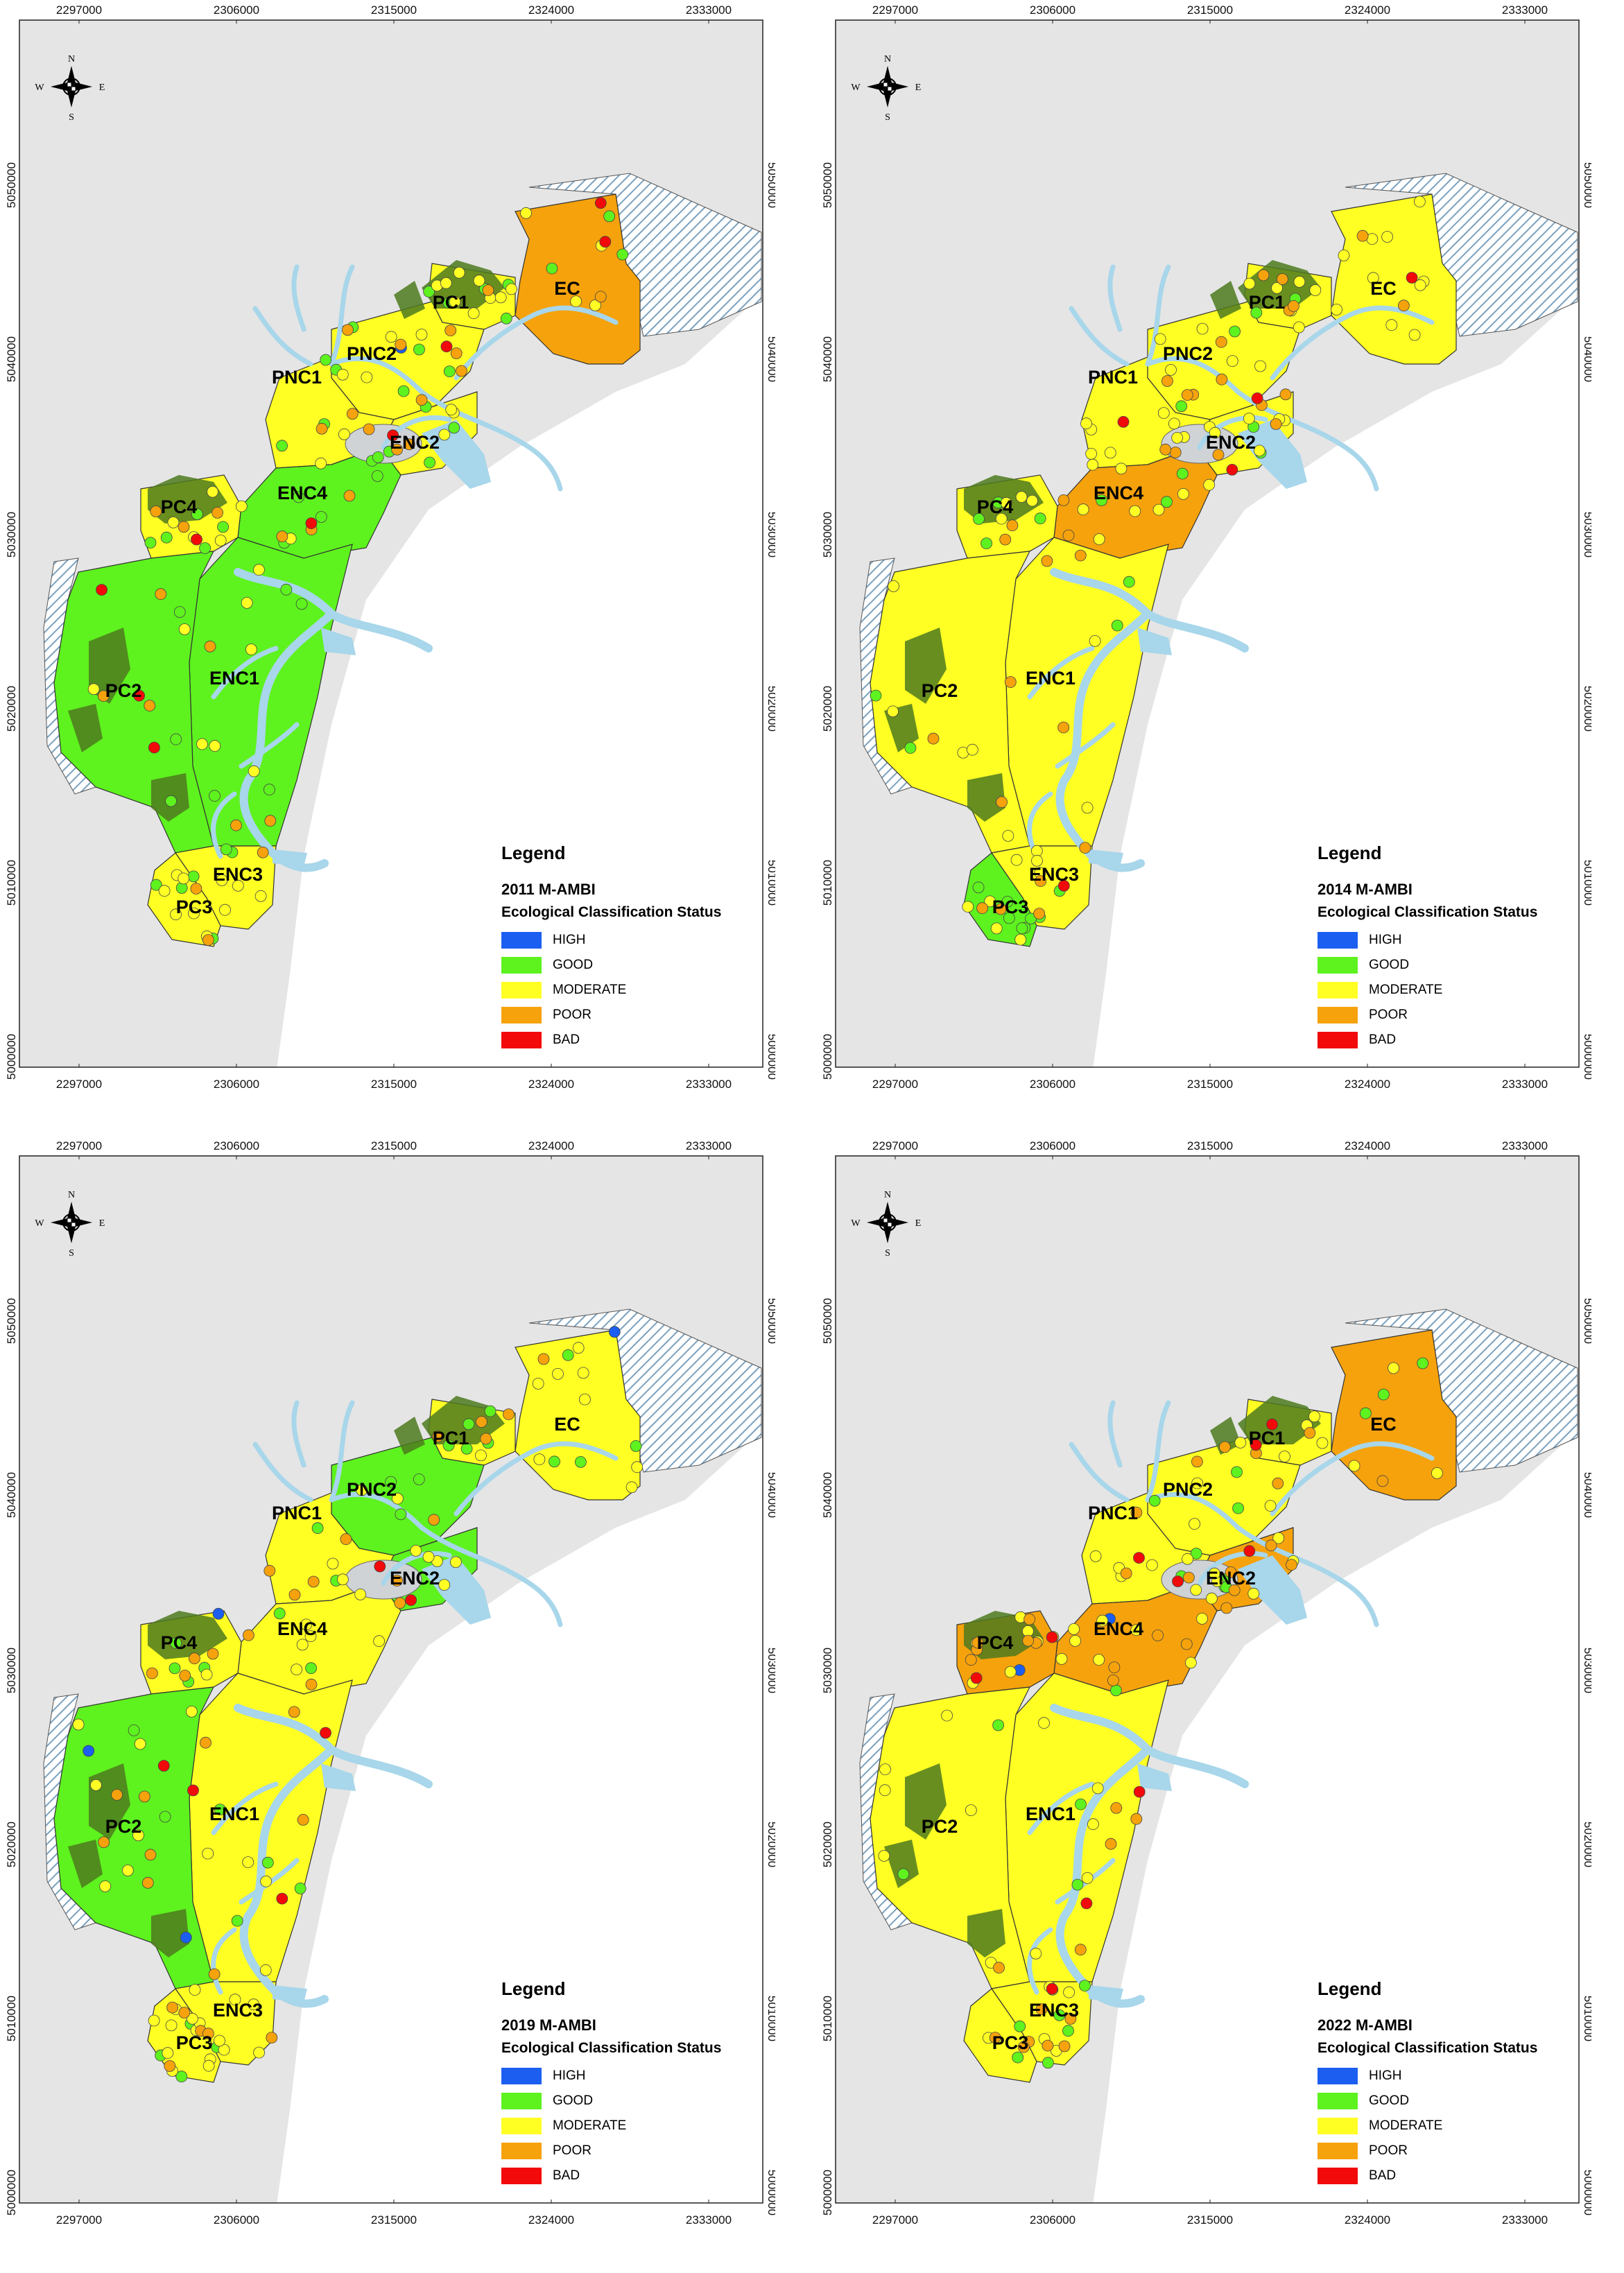 This screenshot has width=1624, height=2273. What do you see at coordinates (12, 2018) in the screenshot?
I see `y-tick-left: 5010000` at bounding box center [12, 2018].